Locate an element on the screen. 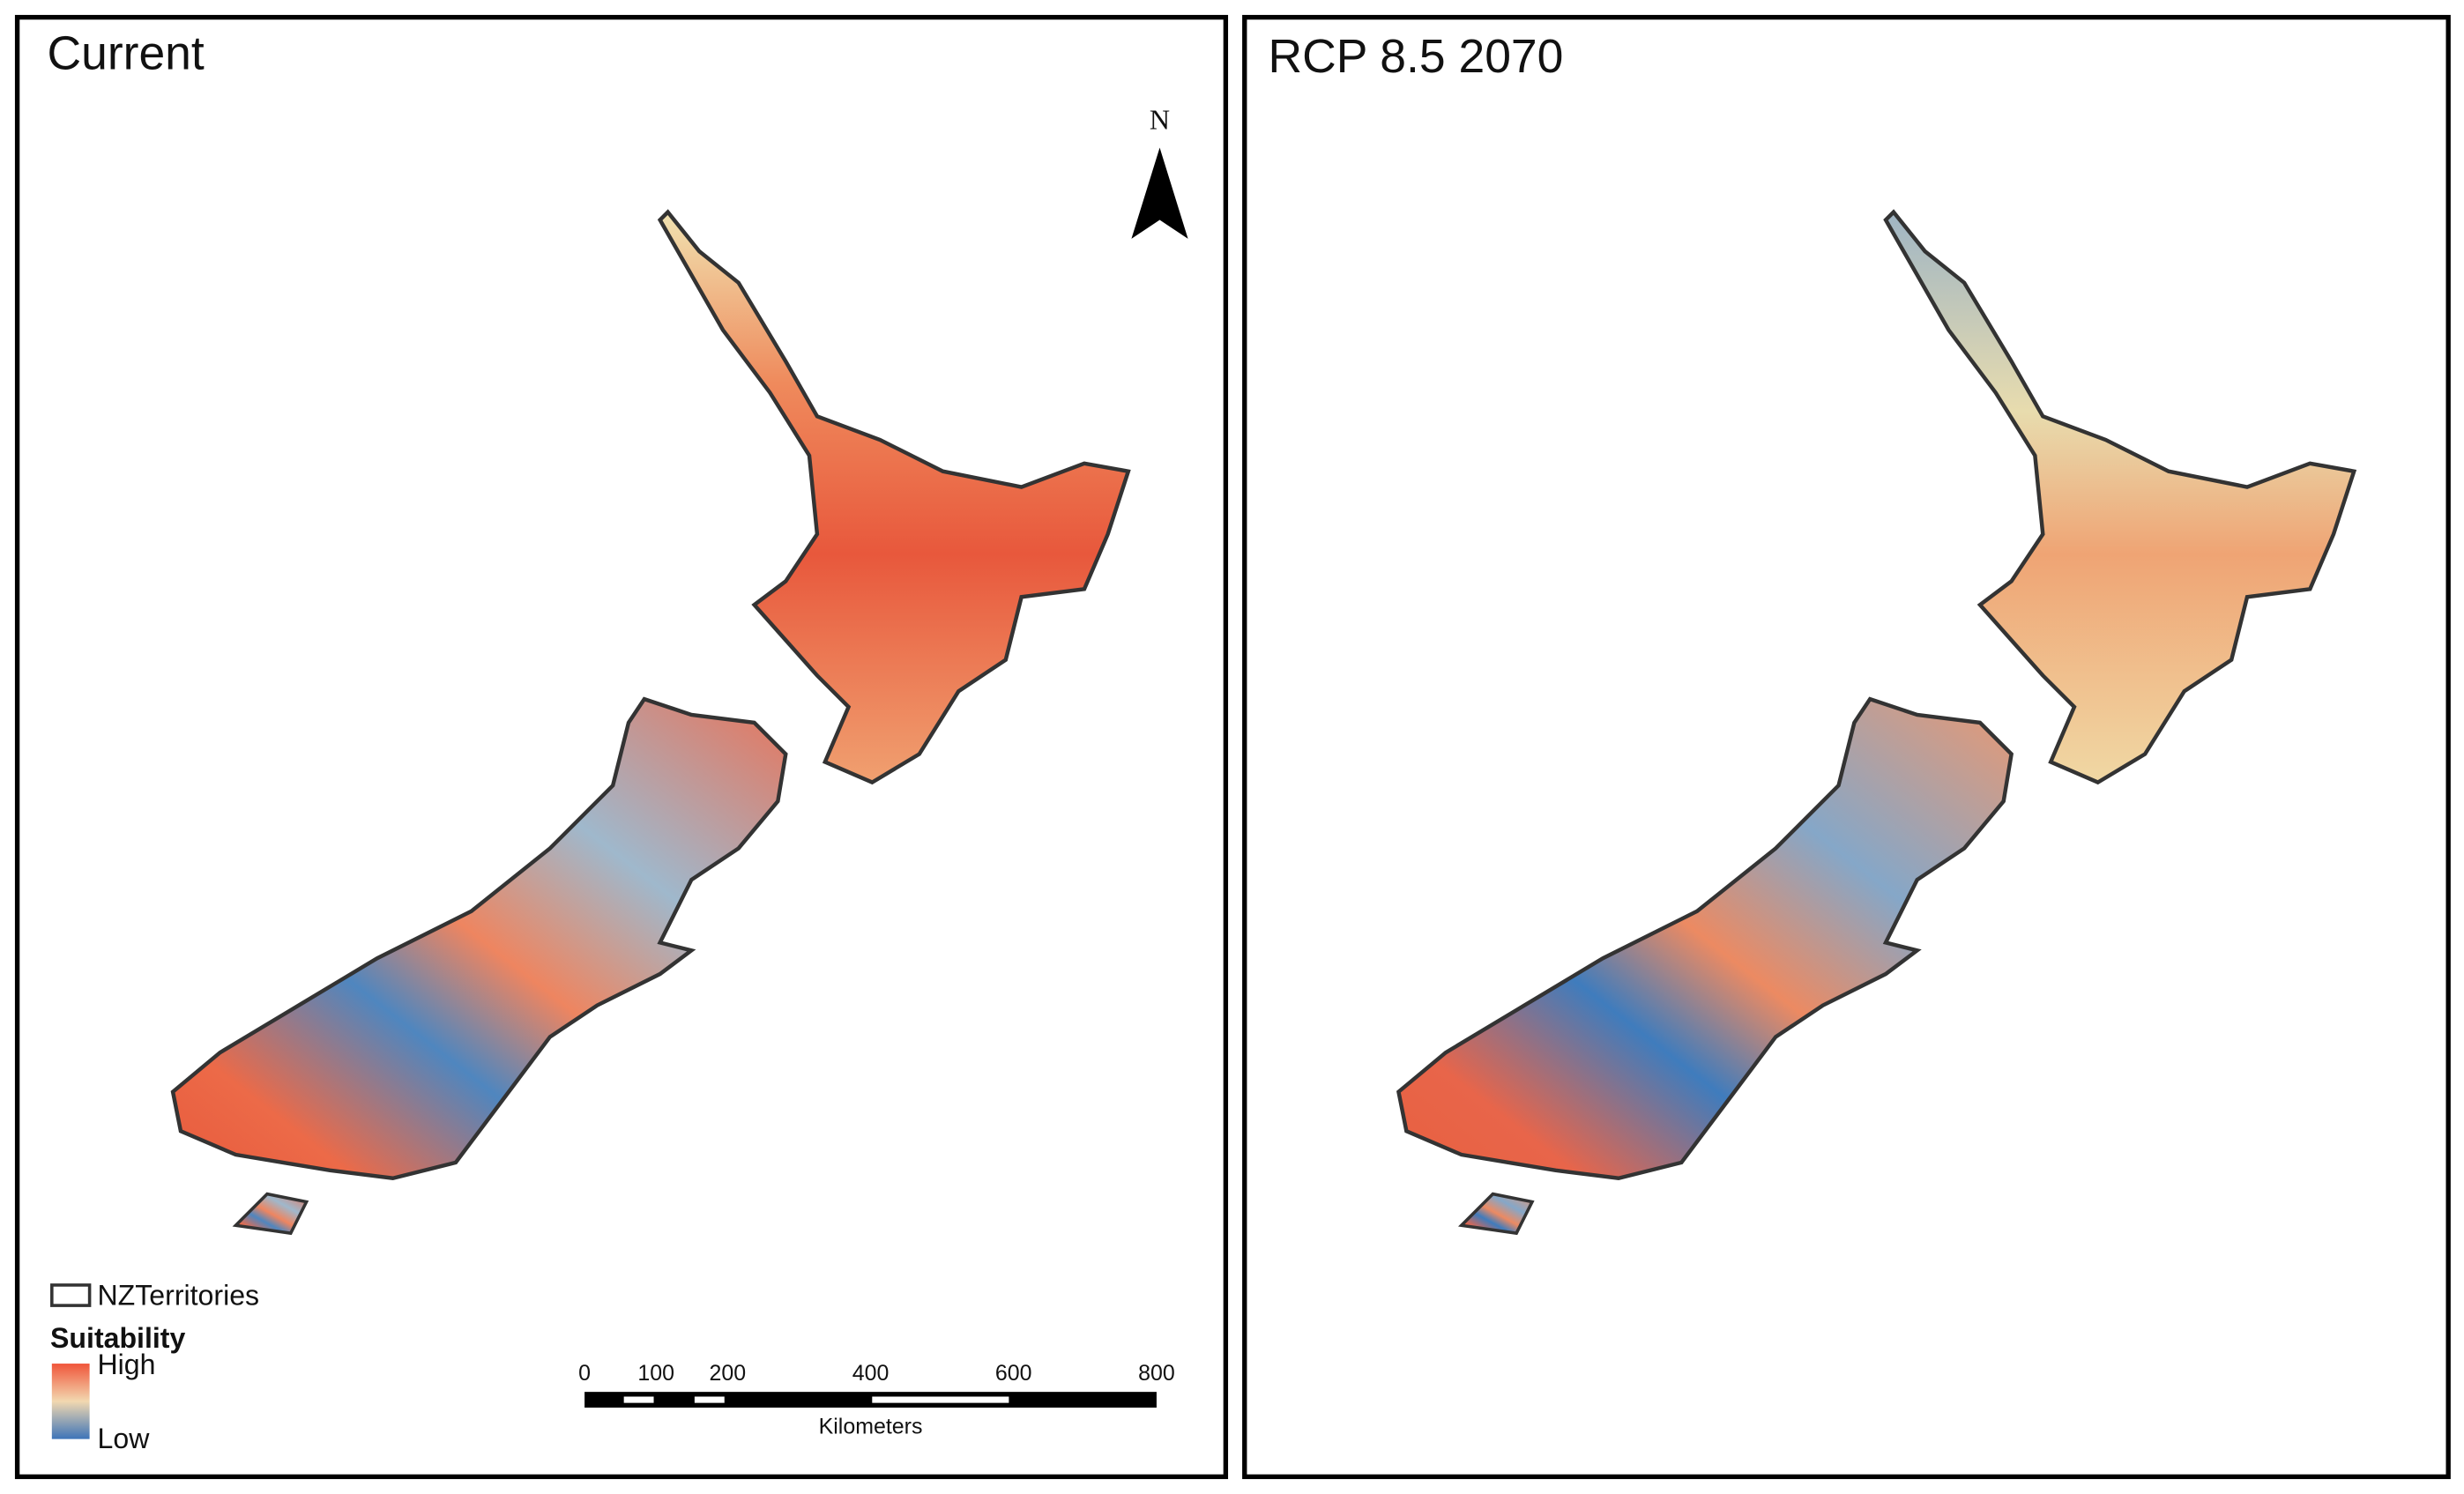 The height and width of the screenshot is (1494, 2464). north-label: N is located at coordinates (1160, 119).